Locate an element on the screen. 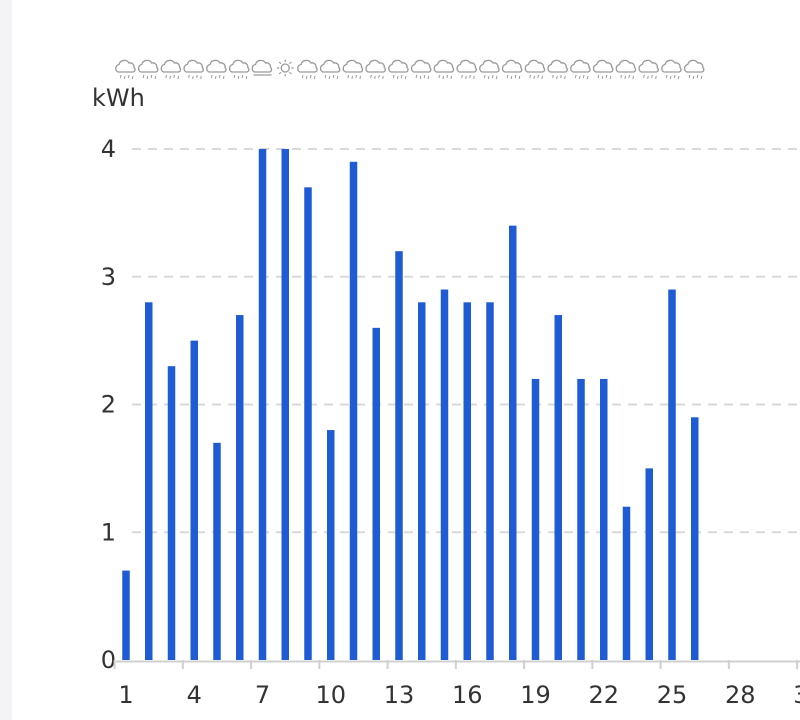  sun-icon is located at coordinates (285, 68).